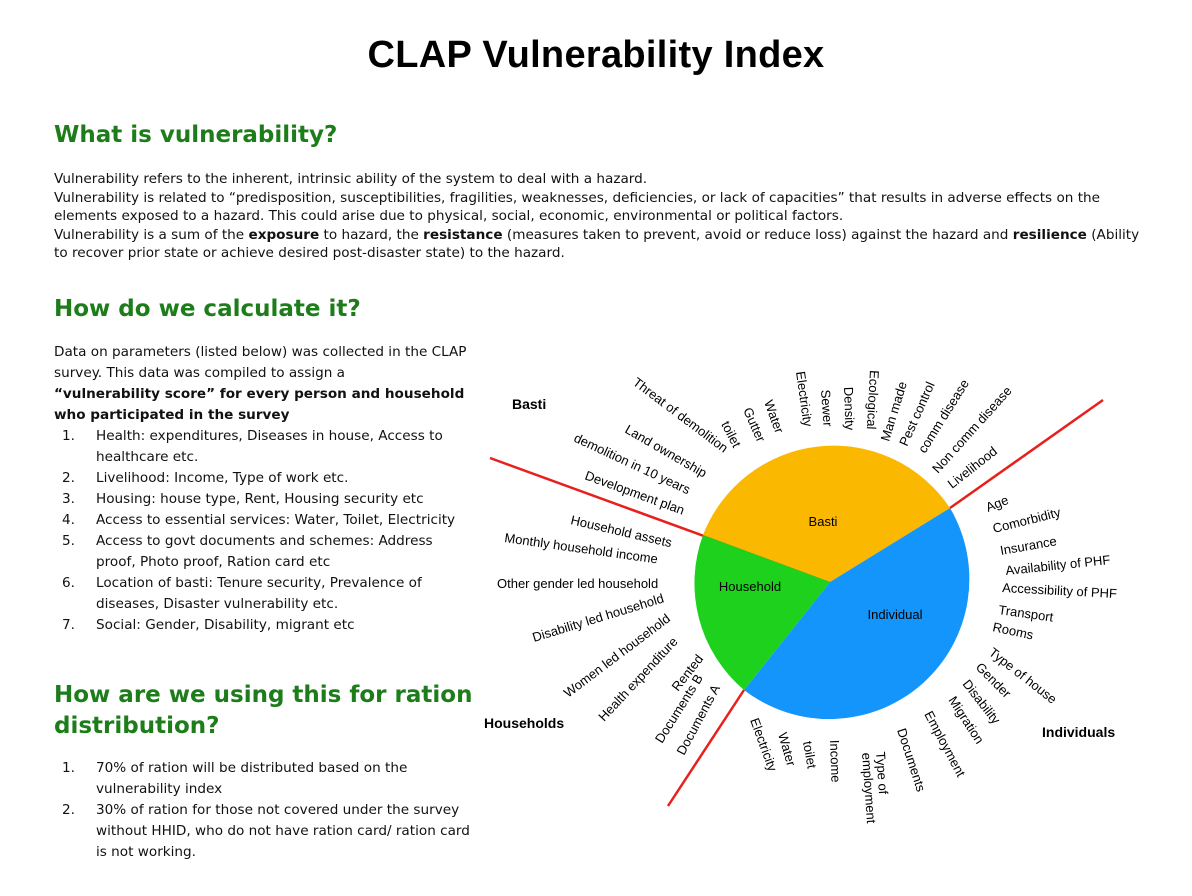  Describe the element at coordinates (835, 761) in the screenshot. I see `individual-factor-label: Income` at that location.